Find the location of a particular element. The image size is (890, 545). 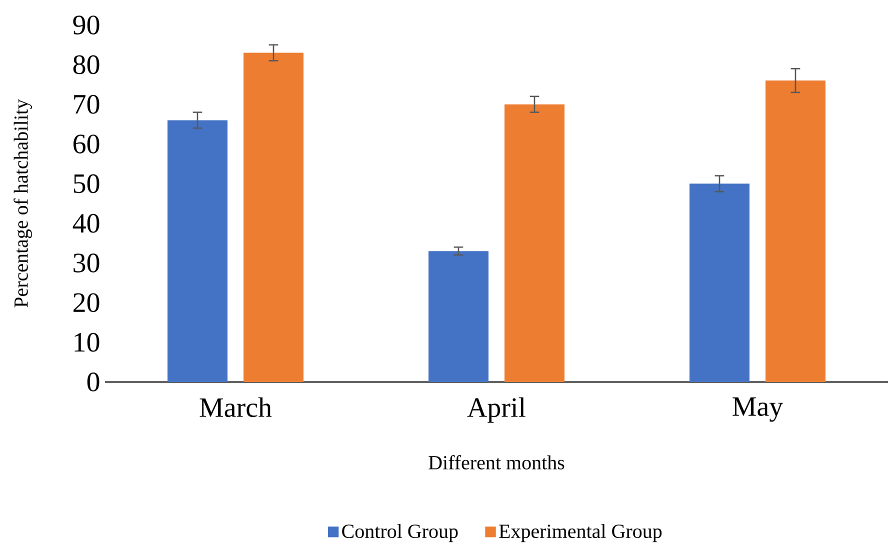

y-tick-label: 80 is located at coordinates (86, 64).